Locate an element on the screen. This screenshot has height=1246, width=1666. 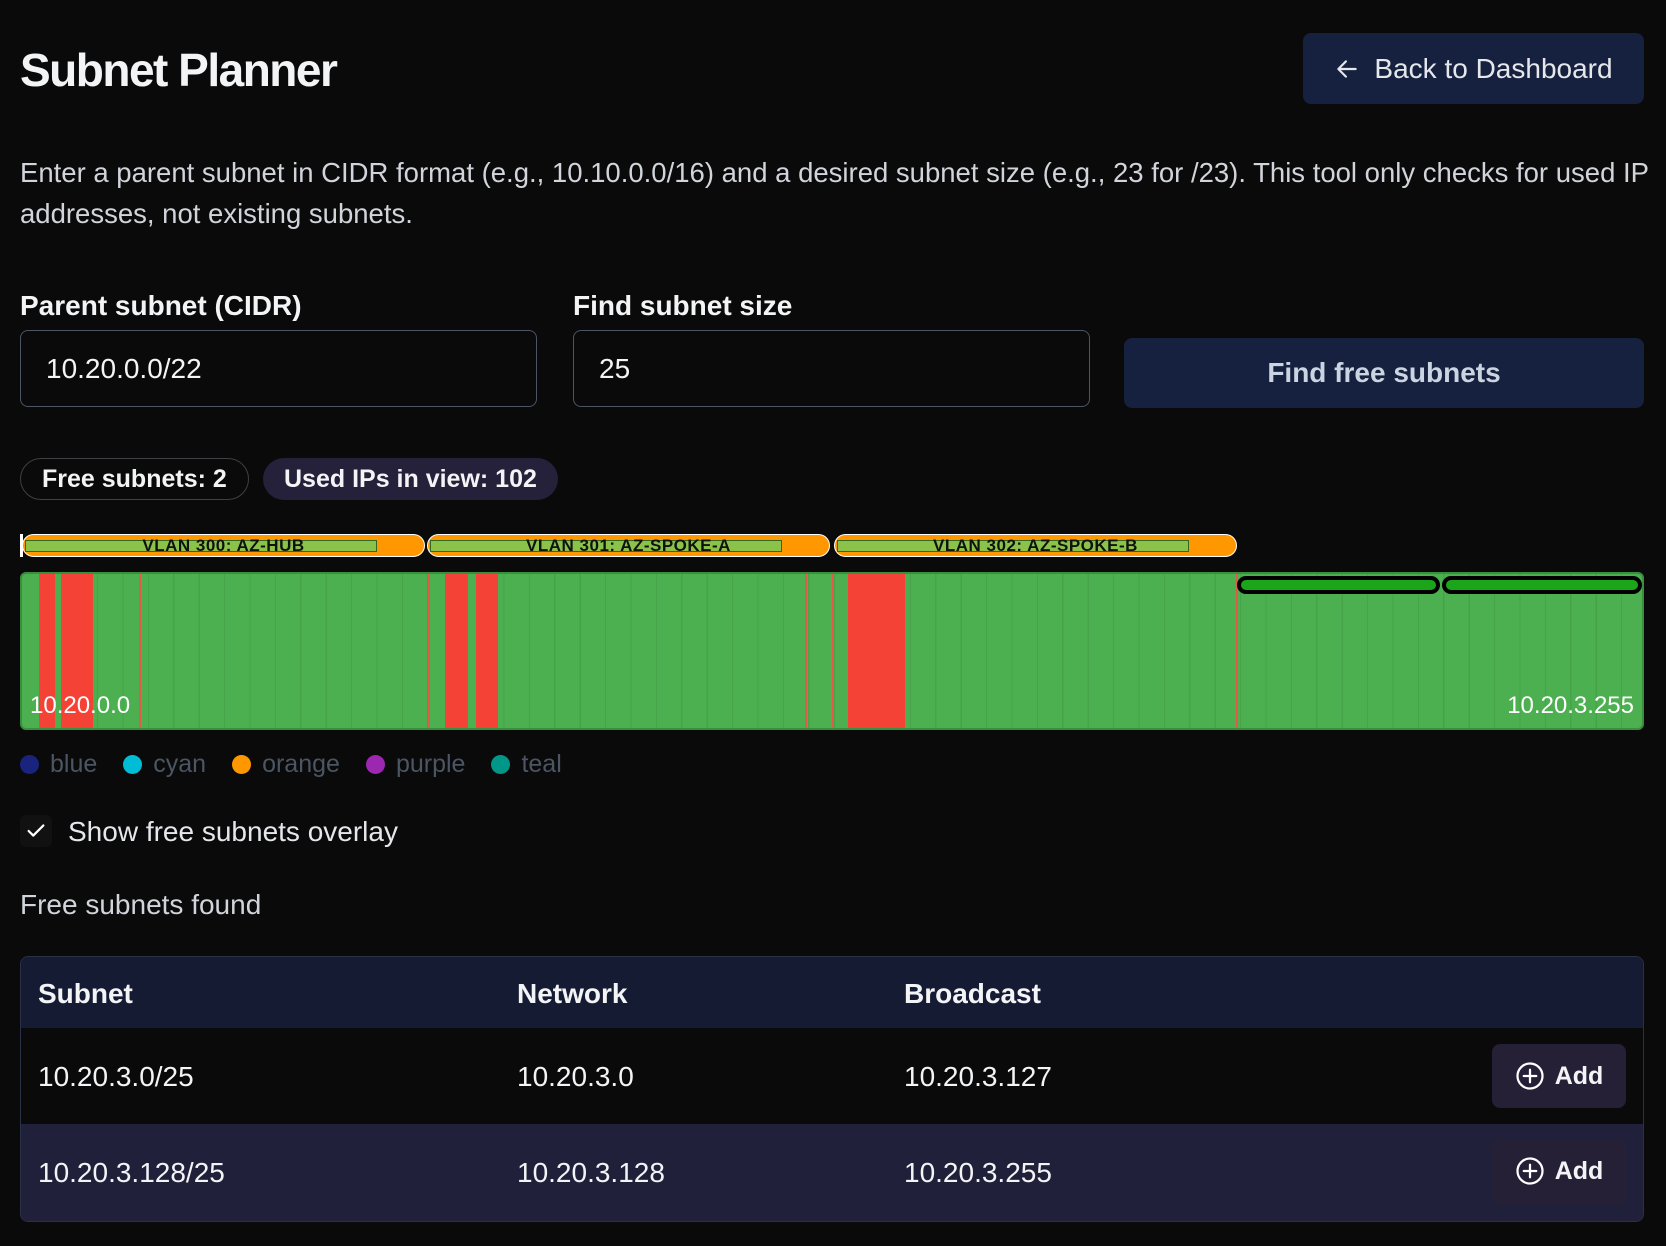
size-input: 25 is located at coordinates (831, 368).